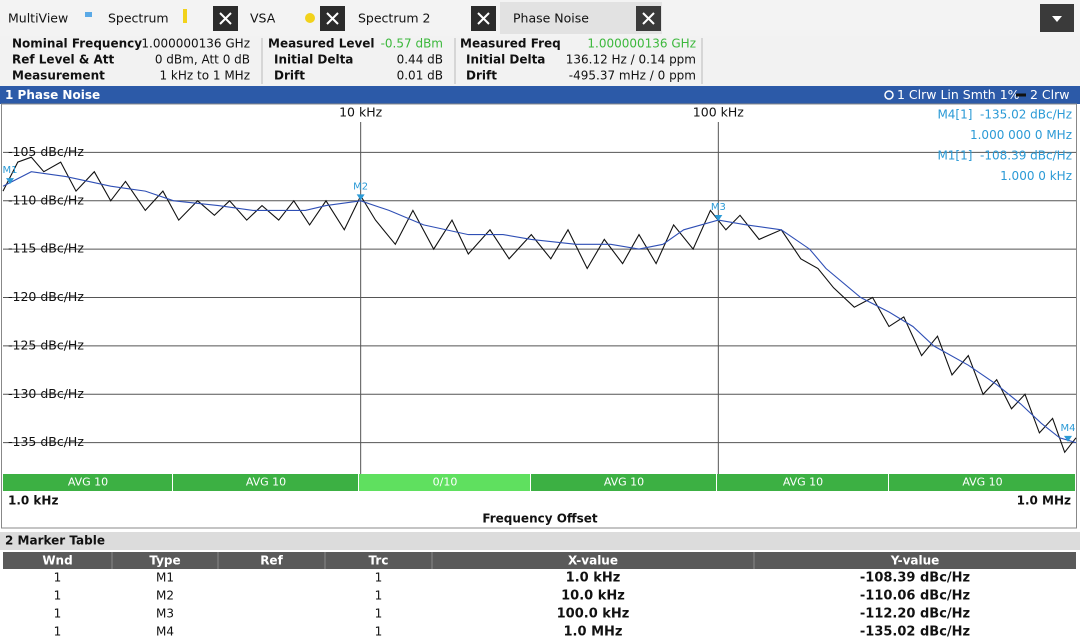 This screenshot has width=1080, height=640. I want to click on info-label: Measurement, so click(58, 76).